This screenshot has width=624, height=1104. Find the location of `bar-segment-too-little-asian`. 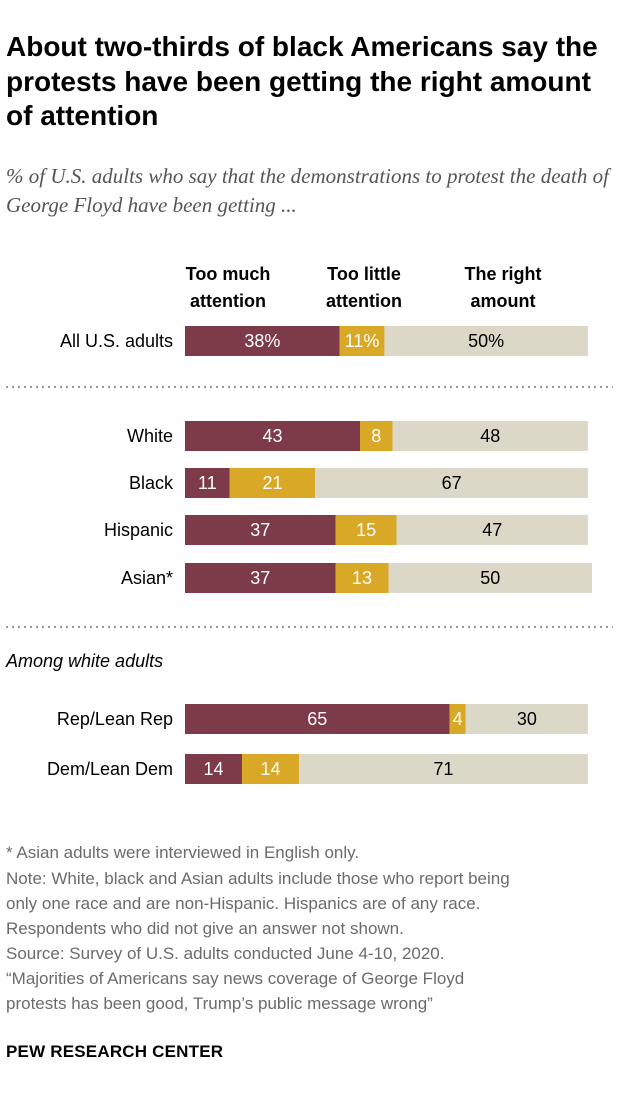

bar-segment-too-little-asian is located at coordinates (362, 578).